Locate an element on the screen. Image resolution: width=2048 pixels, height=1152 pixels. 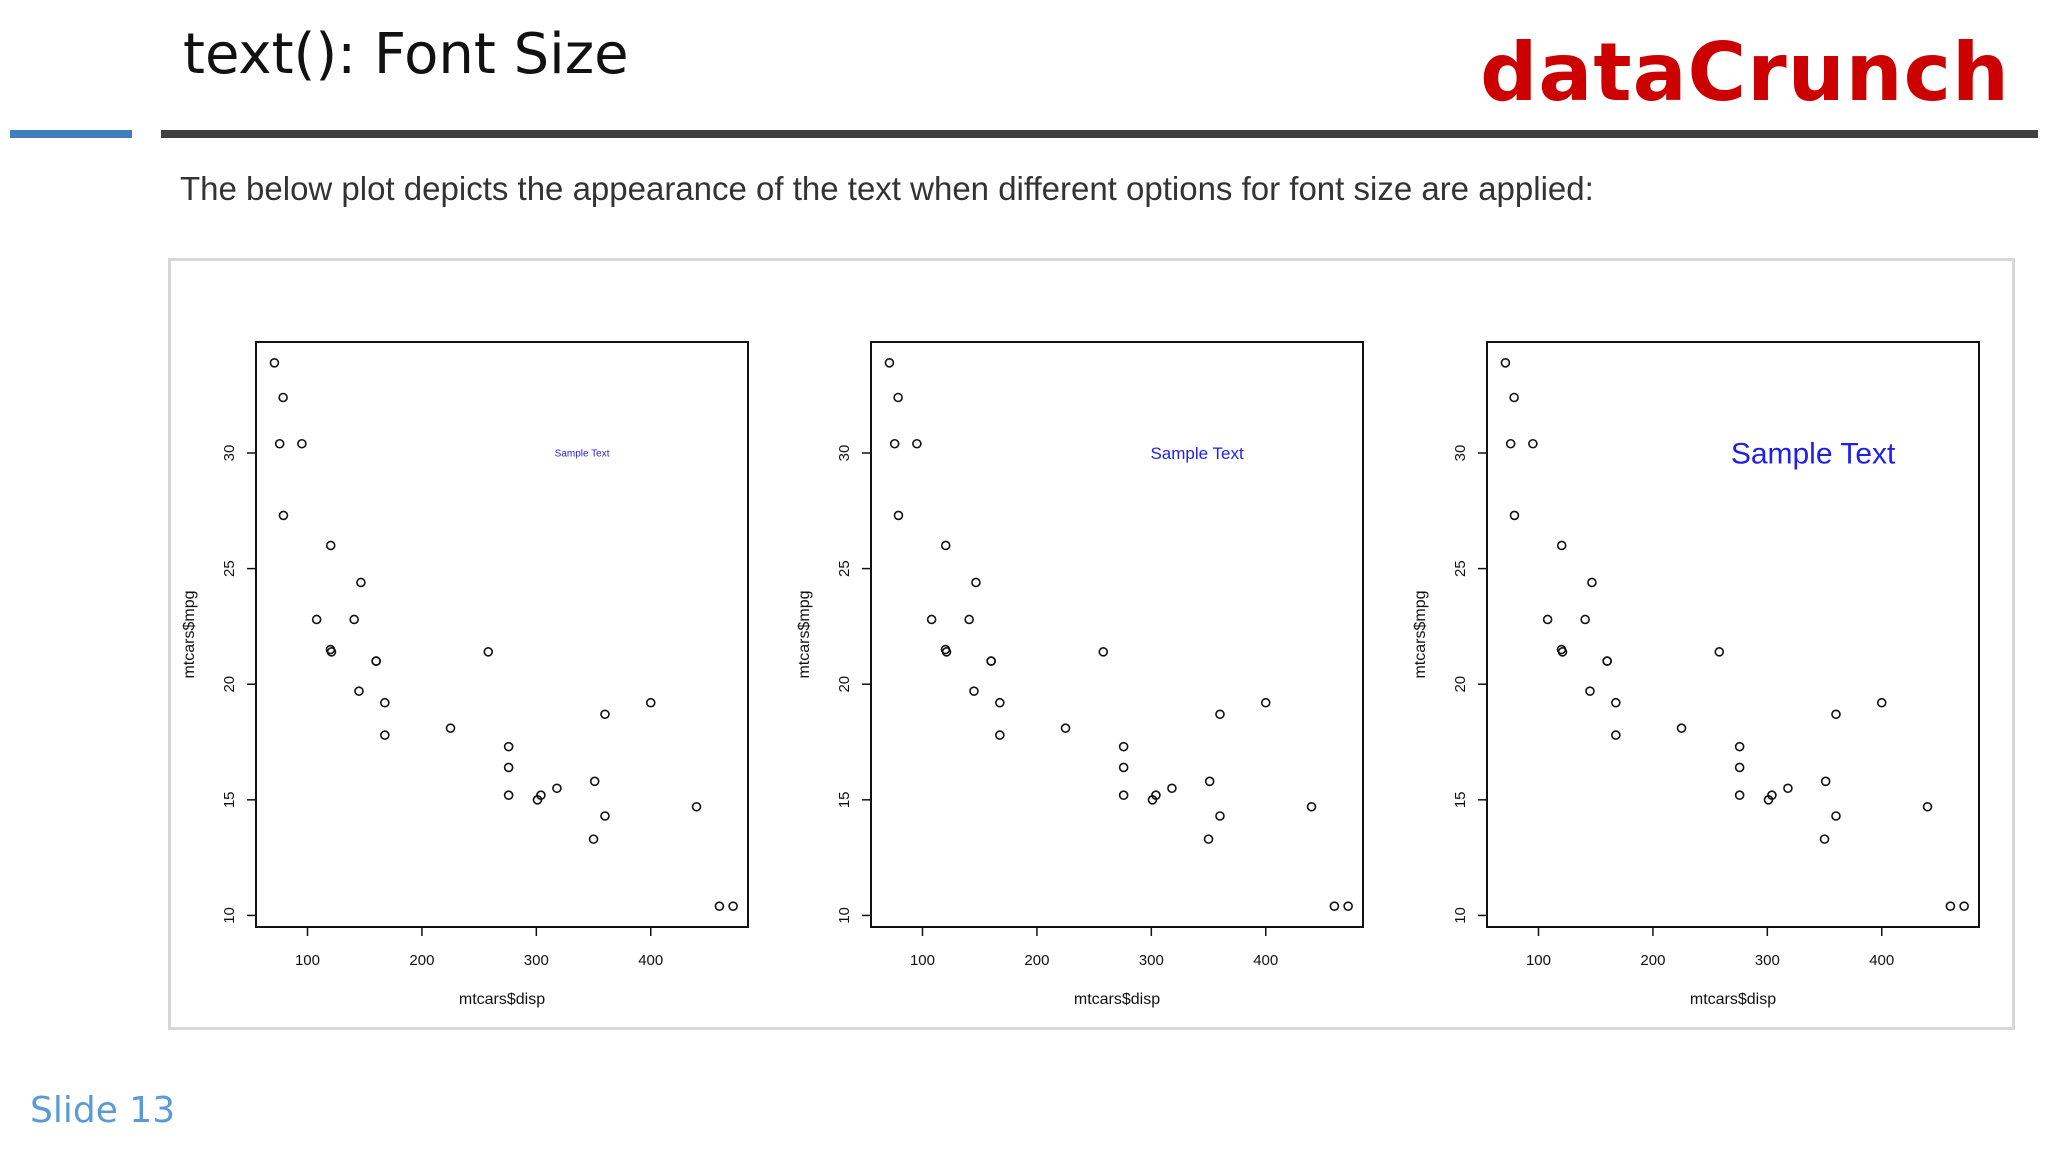
brand-logo: dataCrunch is located at coordinates (1745, 72).